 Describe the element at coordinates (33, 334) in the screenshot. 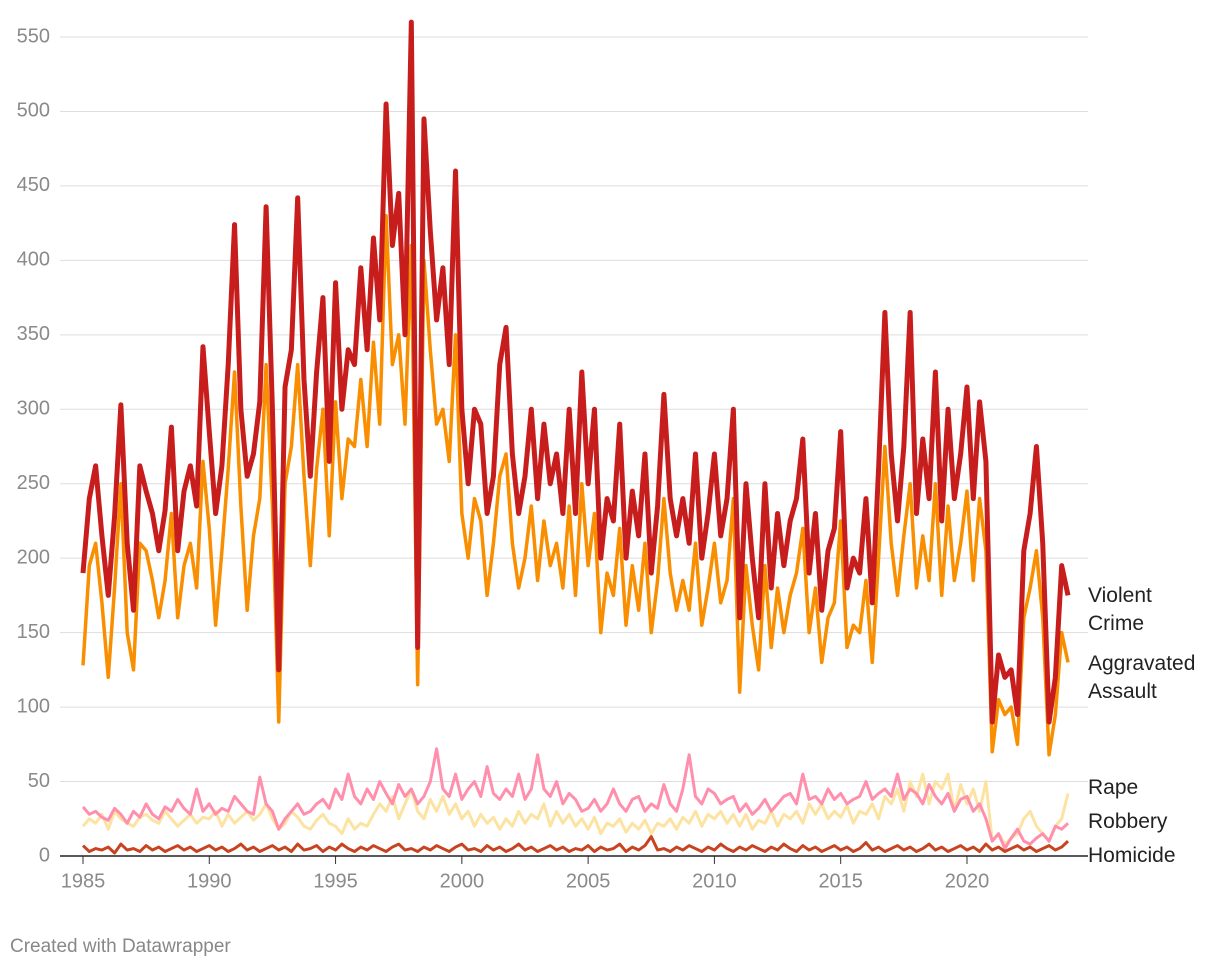

I see `y-tick-label: 350` at that location.